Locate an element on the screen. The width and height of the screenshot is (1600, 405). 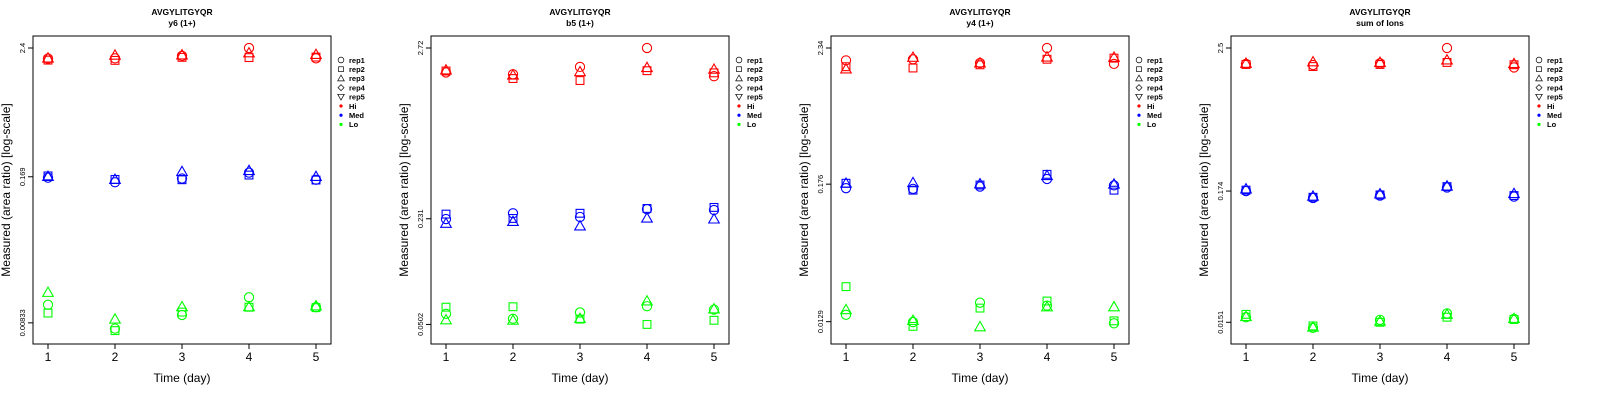
legend-symbol-rep3 is located at coordinates (341, 78).